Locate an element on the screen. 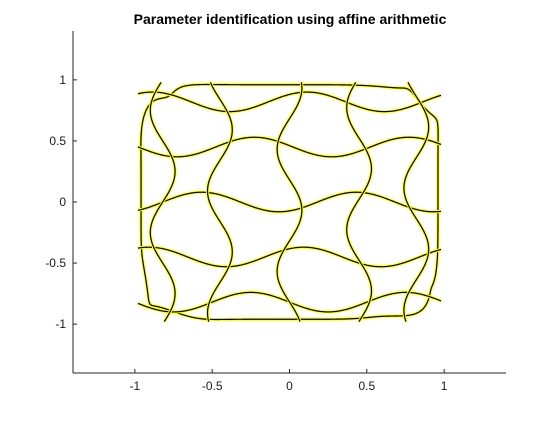  y-tick-label: -0.5 is located at coordinates (55, 263).